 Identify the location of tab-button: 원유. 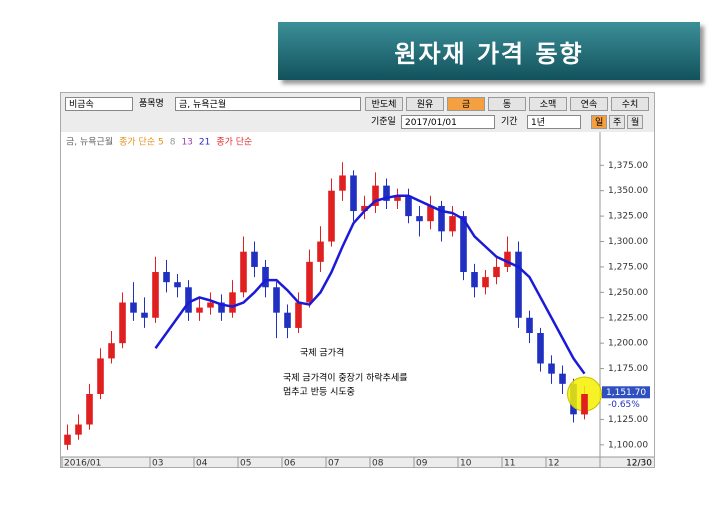
(425, 104).